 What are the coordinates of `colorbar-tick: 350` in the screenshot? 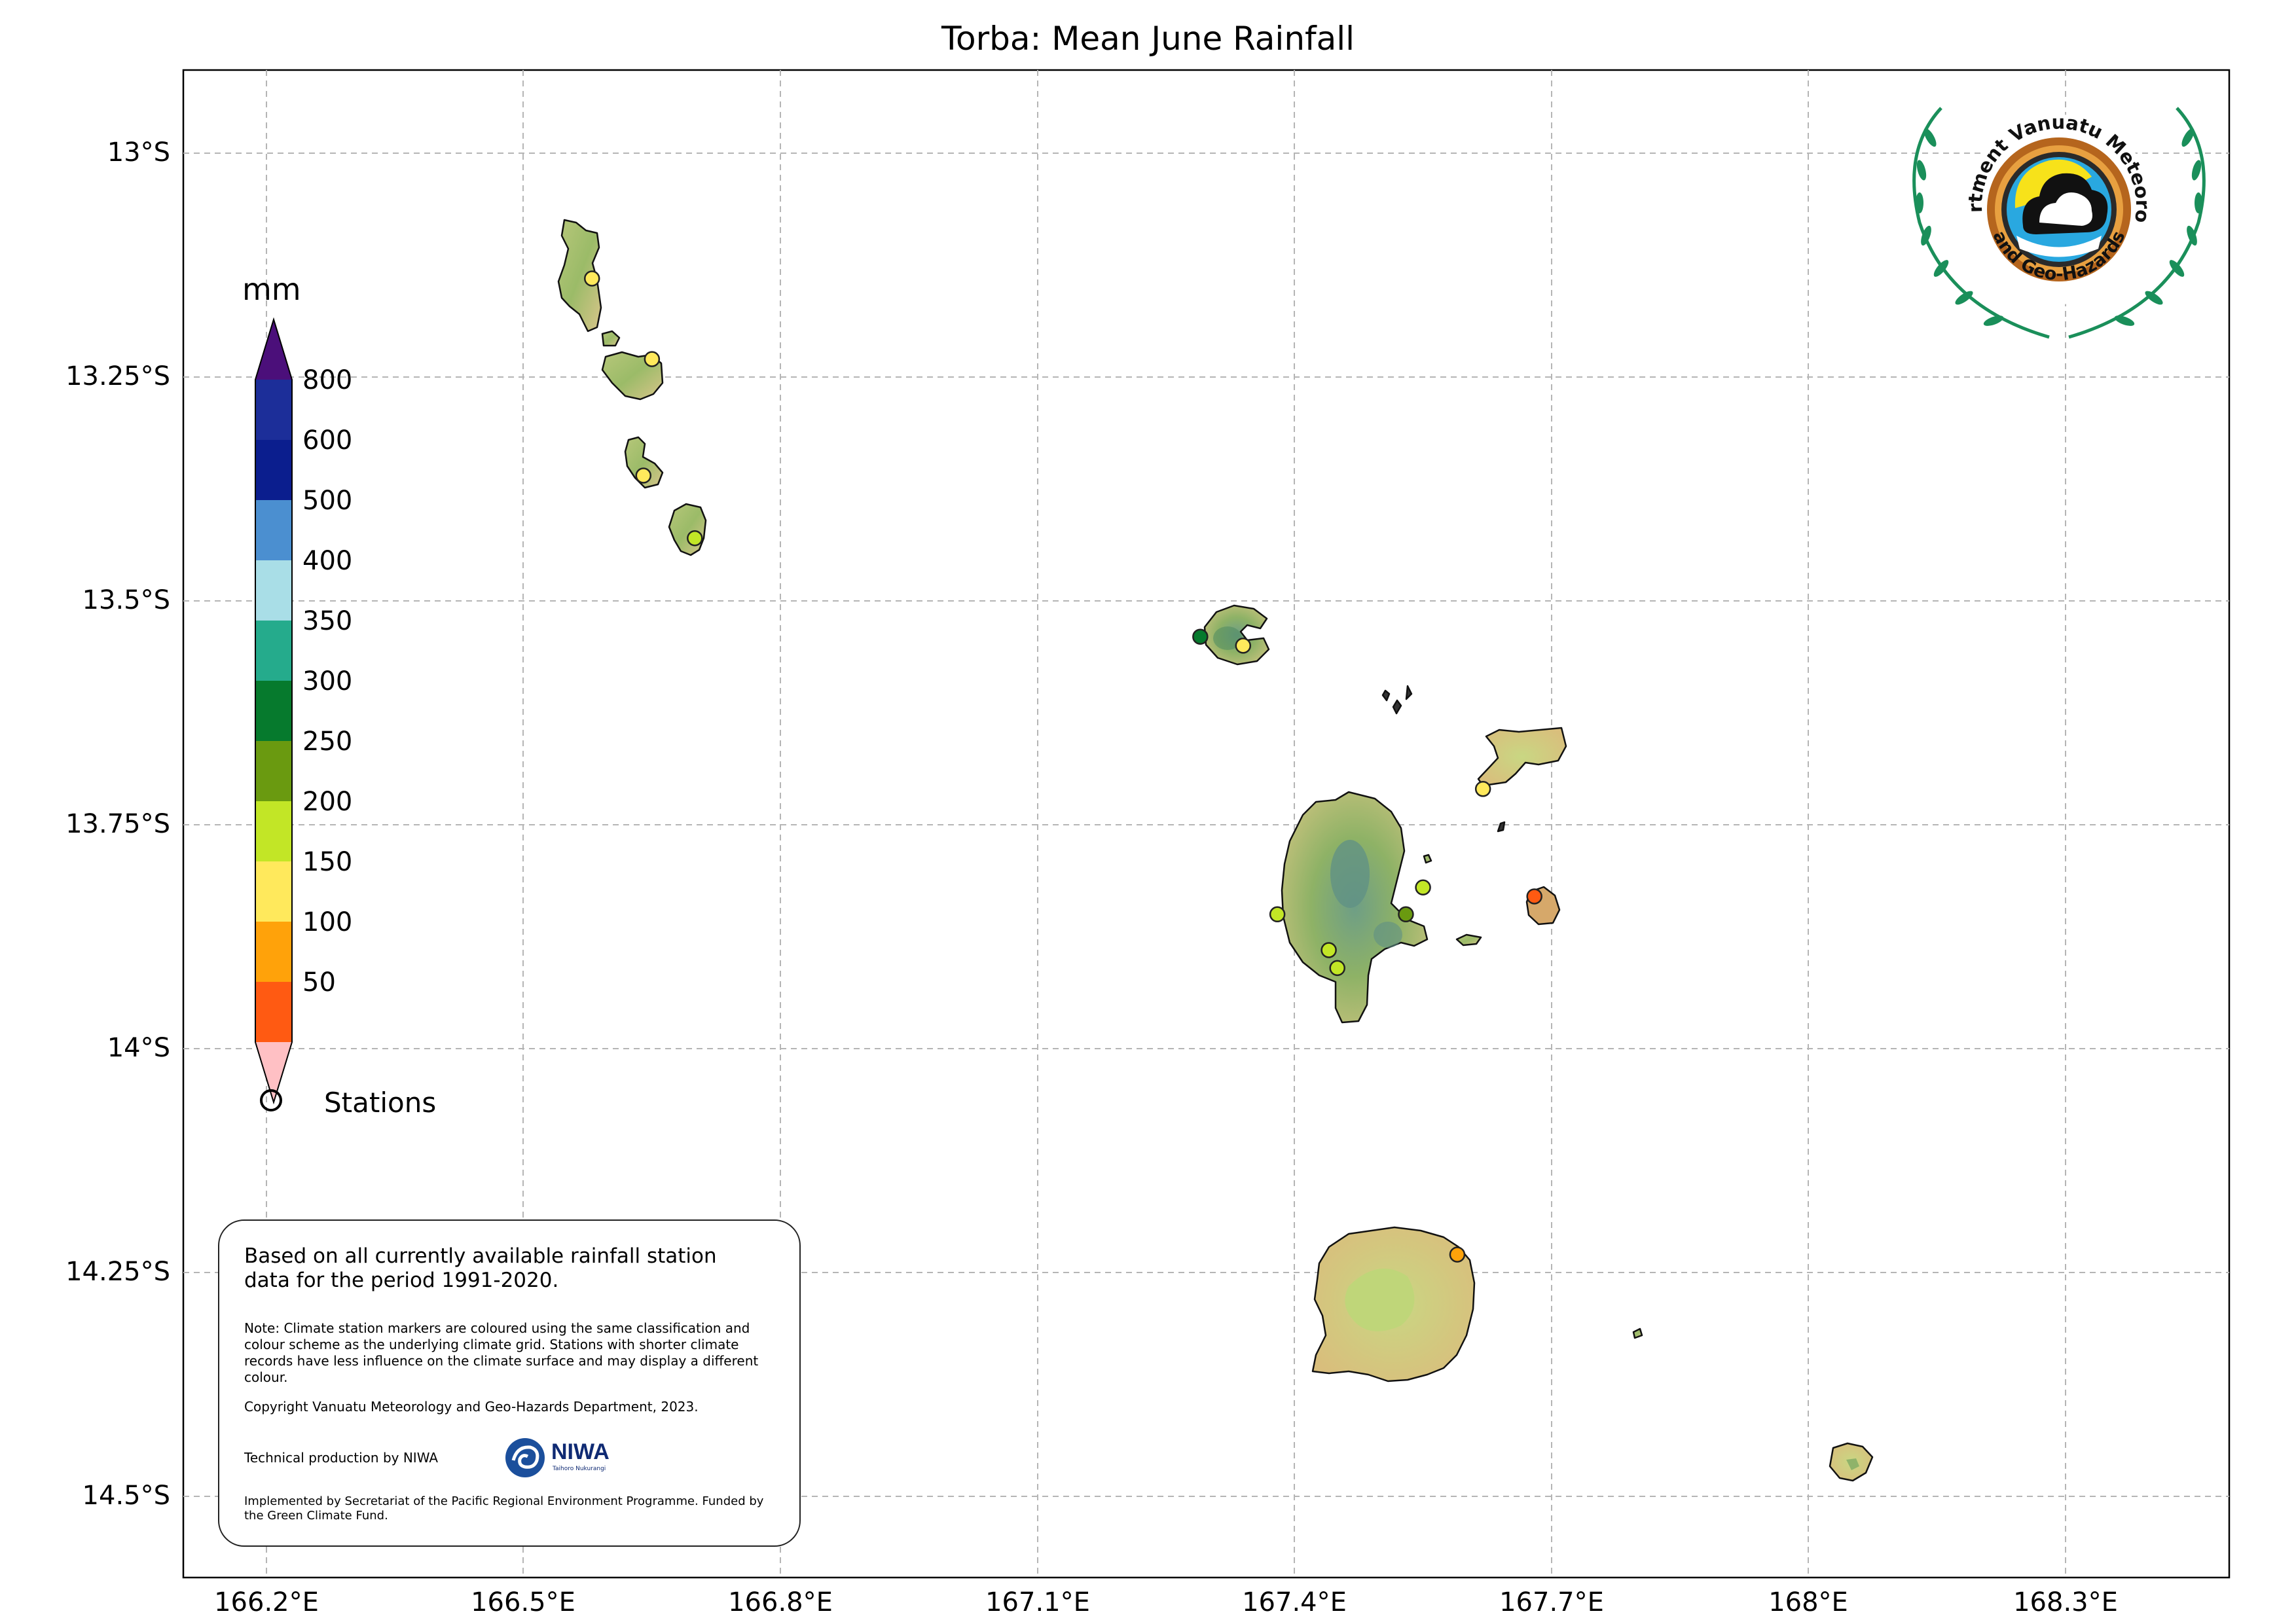 It's located at (327, 621).